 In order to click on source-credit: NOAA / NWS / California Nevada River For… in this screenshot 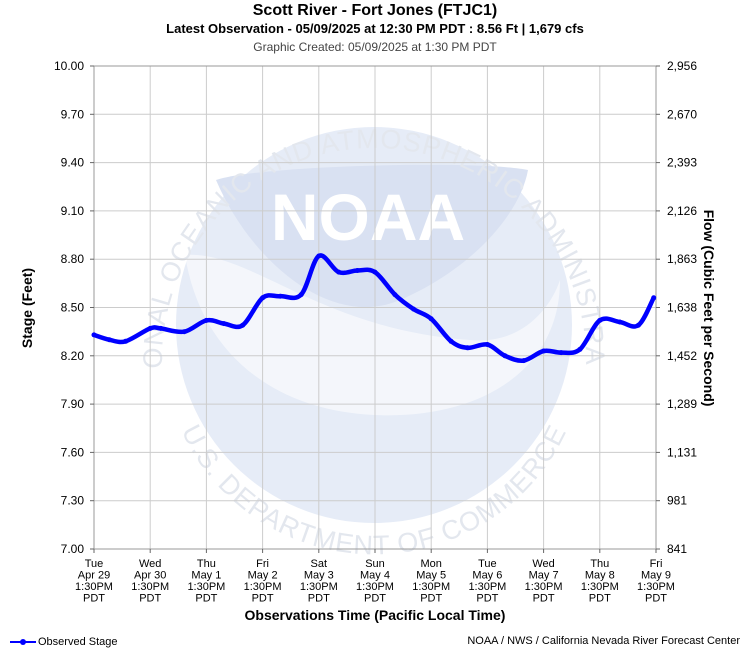, I will do `click(603, 641)`.